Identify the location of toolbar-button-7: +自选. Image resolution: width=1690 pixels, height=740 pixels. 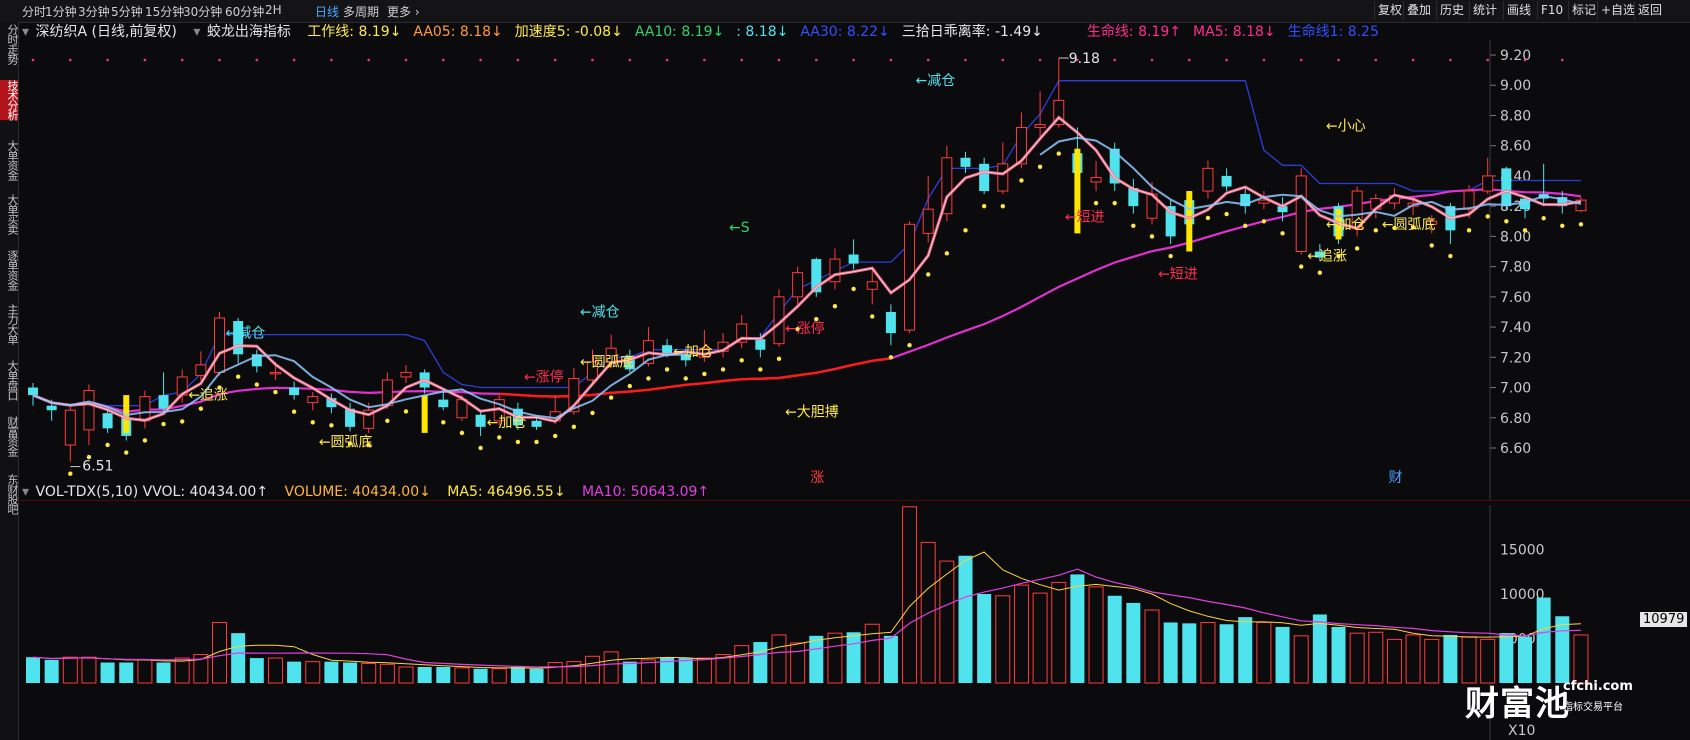
(1617, 10).